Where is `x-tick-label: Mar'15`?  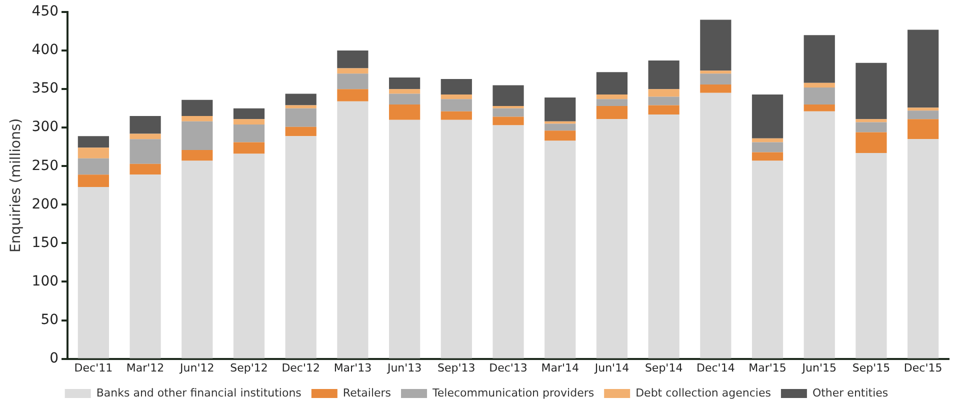 x-tick-label: Mar'15 is located at coordinates (767, 367).